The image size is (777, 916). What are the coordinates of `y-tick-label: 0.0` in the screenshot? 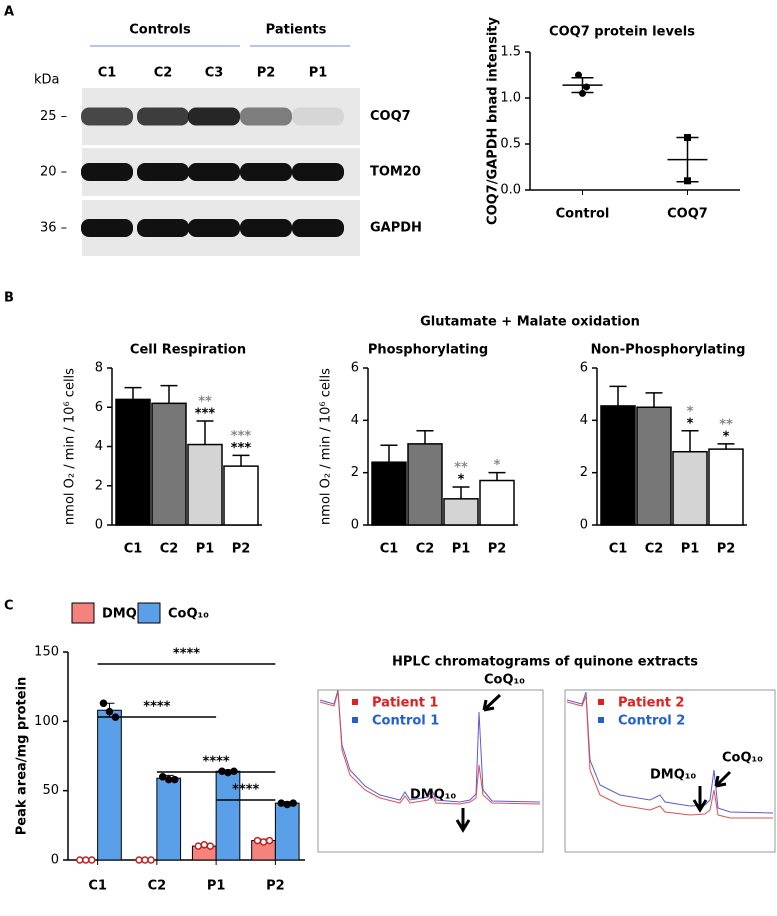 It's located at (510, 190).